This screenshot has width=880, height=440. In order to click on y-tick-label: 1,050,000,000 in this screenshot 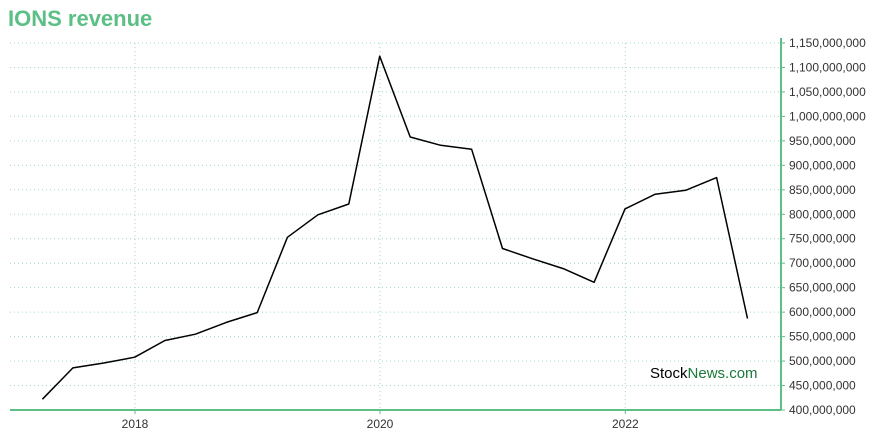, I will do `click(827, 92)`.